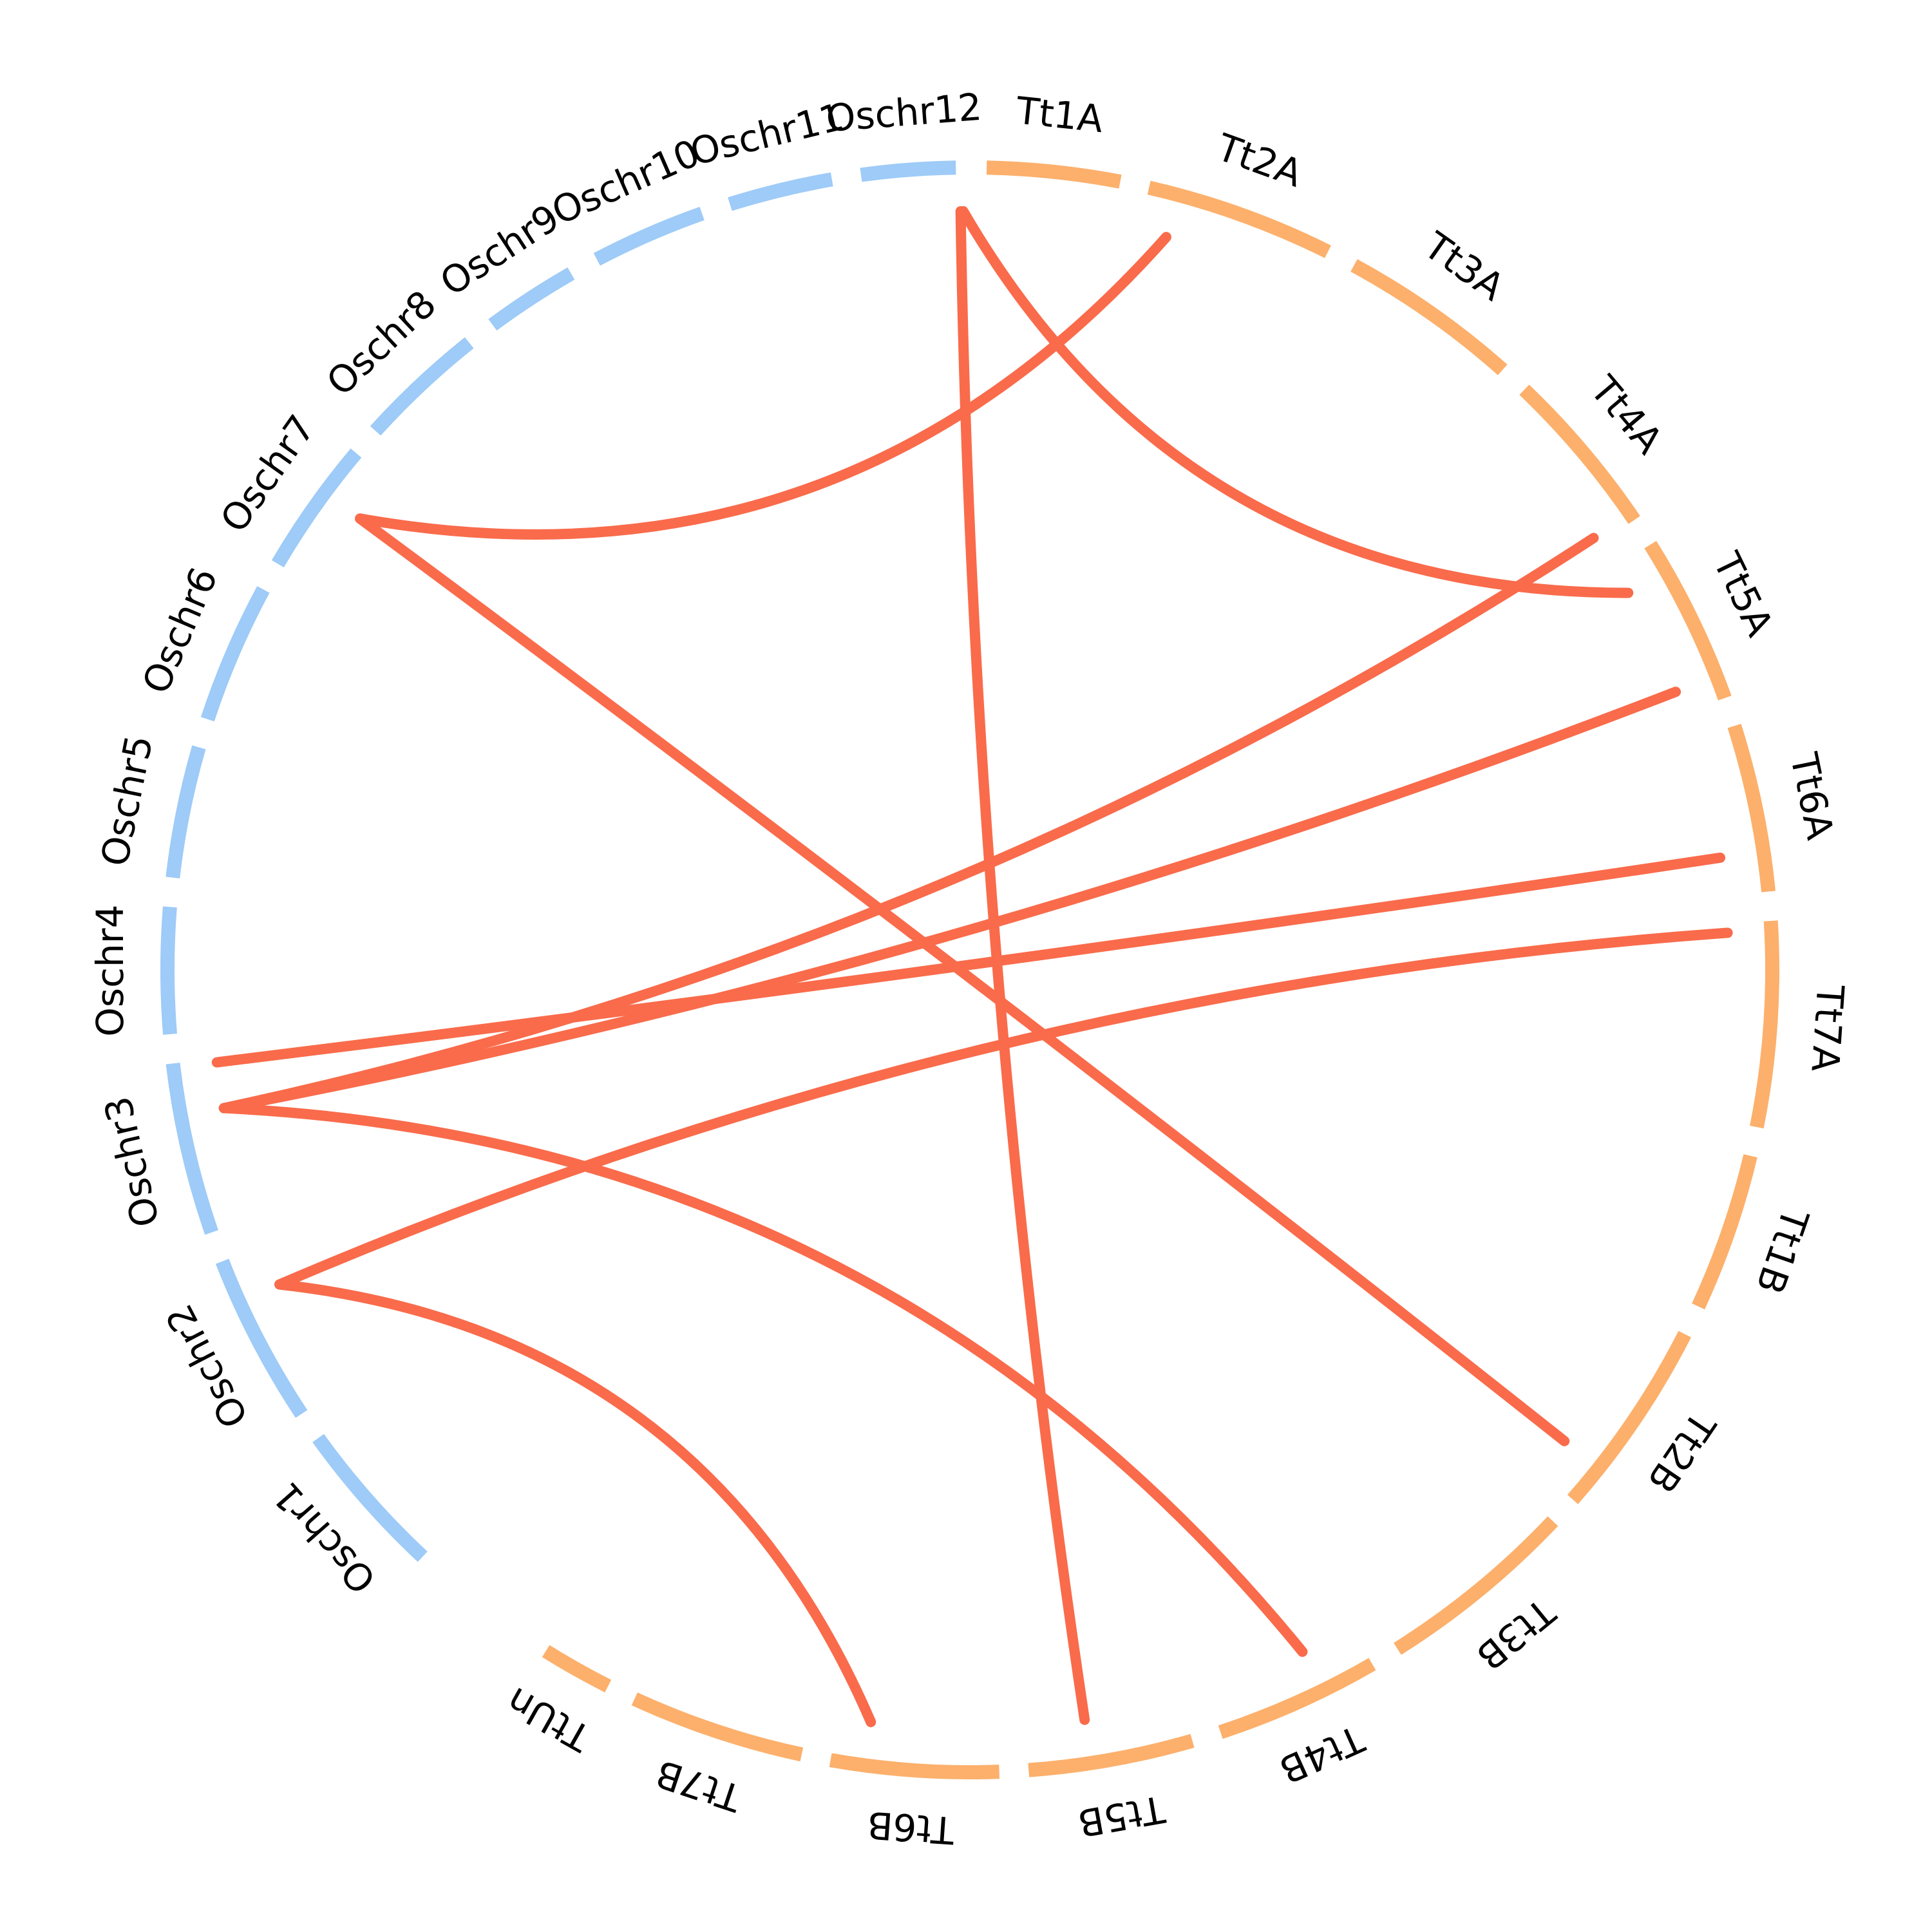 Image resolution: width=1932 pixels, height=1932 pixels. I want to click on chromosome-label-tt3a: Tt3A, so click(1464, 266).